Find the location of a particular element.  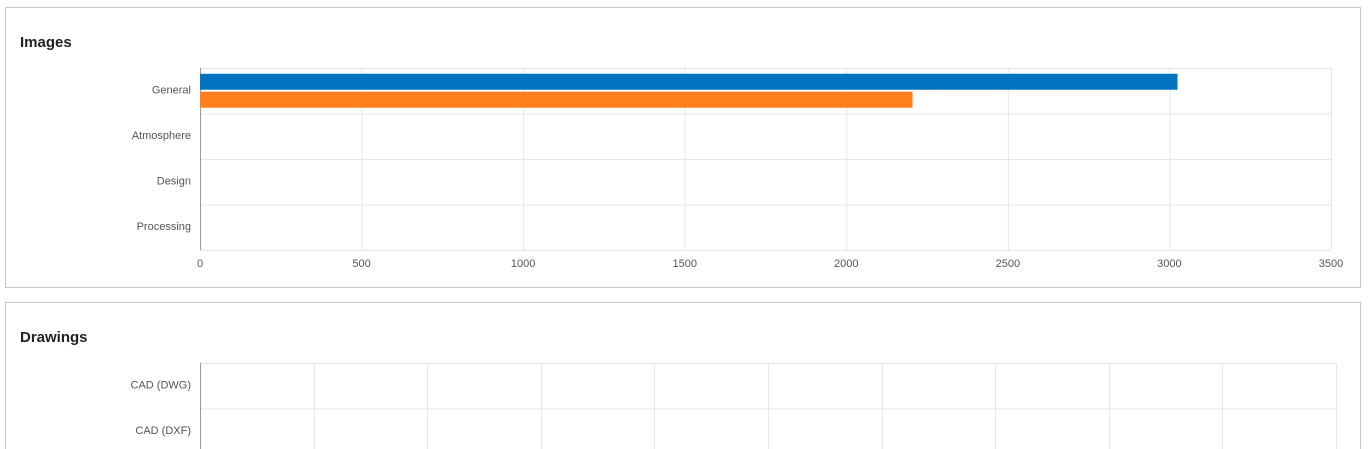

panel-title: Drawings is located at coordinates (54, 337).